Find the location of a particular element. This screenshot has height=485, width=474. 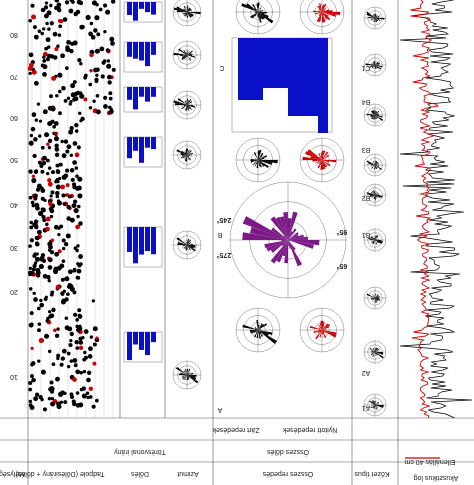

angle-label: 275° is located at coordinates (224, 255).